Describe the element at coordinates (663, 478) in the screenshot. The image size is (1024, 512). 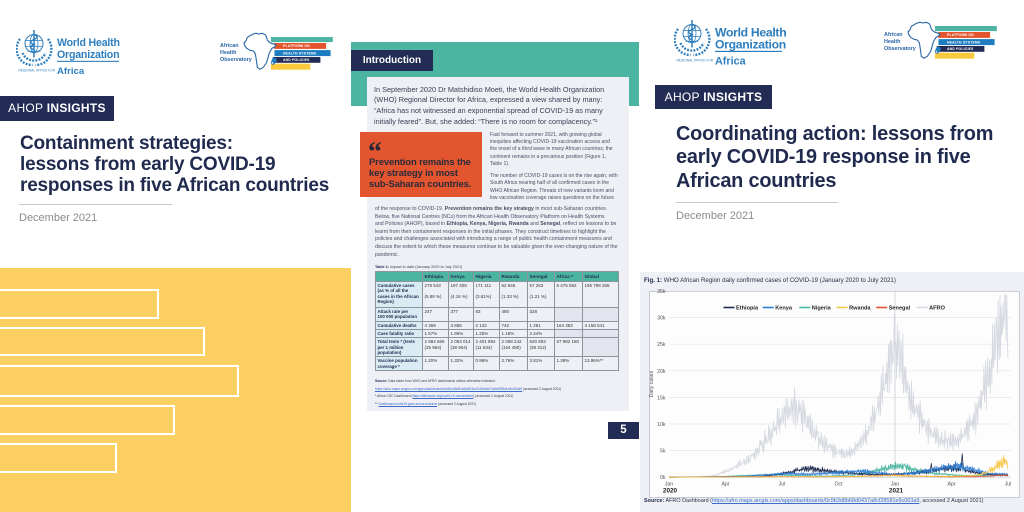
I see `svg-text: 0k` at that location.